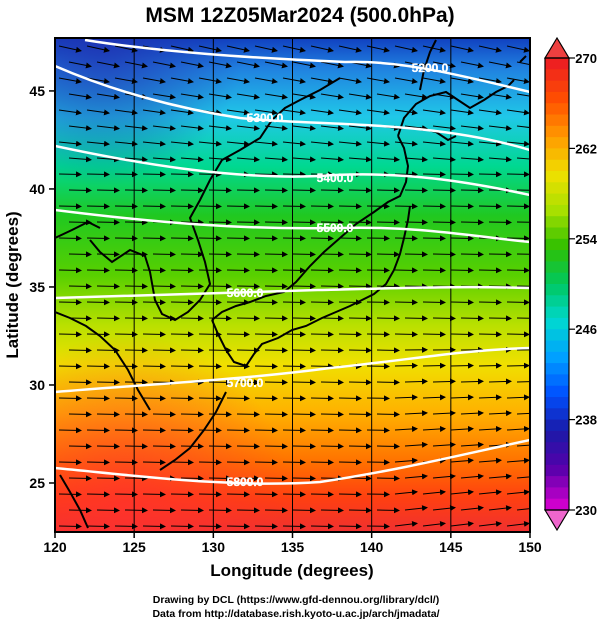  Describe the element at coordinates (557, 47) in the screenshot. I see `colorbar-top-cap` at that location.